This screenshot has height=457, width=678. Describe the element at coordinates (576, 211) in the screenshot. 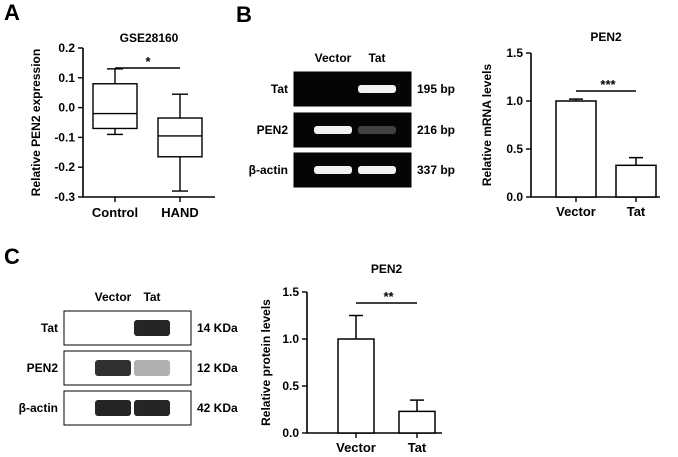

I see `b-x-tick-label: Vector` at that location.